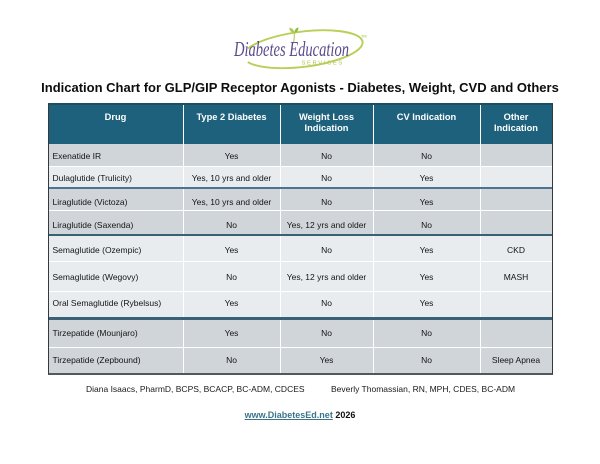  Describe the element at coordinates (323, 63) in the screenshot. I see `svg-text: SERVICES` at that location.